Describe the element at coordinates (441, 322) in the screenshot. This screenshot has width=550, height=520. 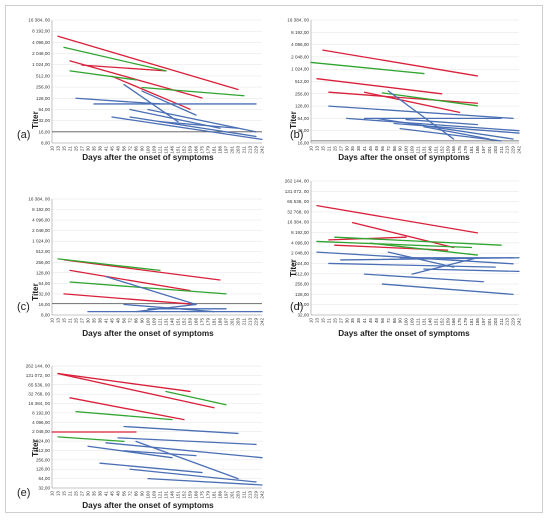
I see `x-tick-label: 152` at that location.